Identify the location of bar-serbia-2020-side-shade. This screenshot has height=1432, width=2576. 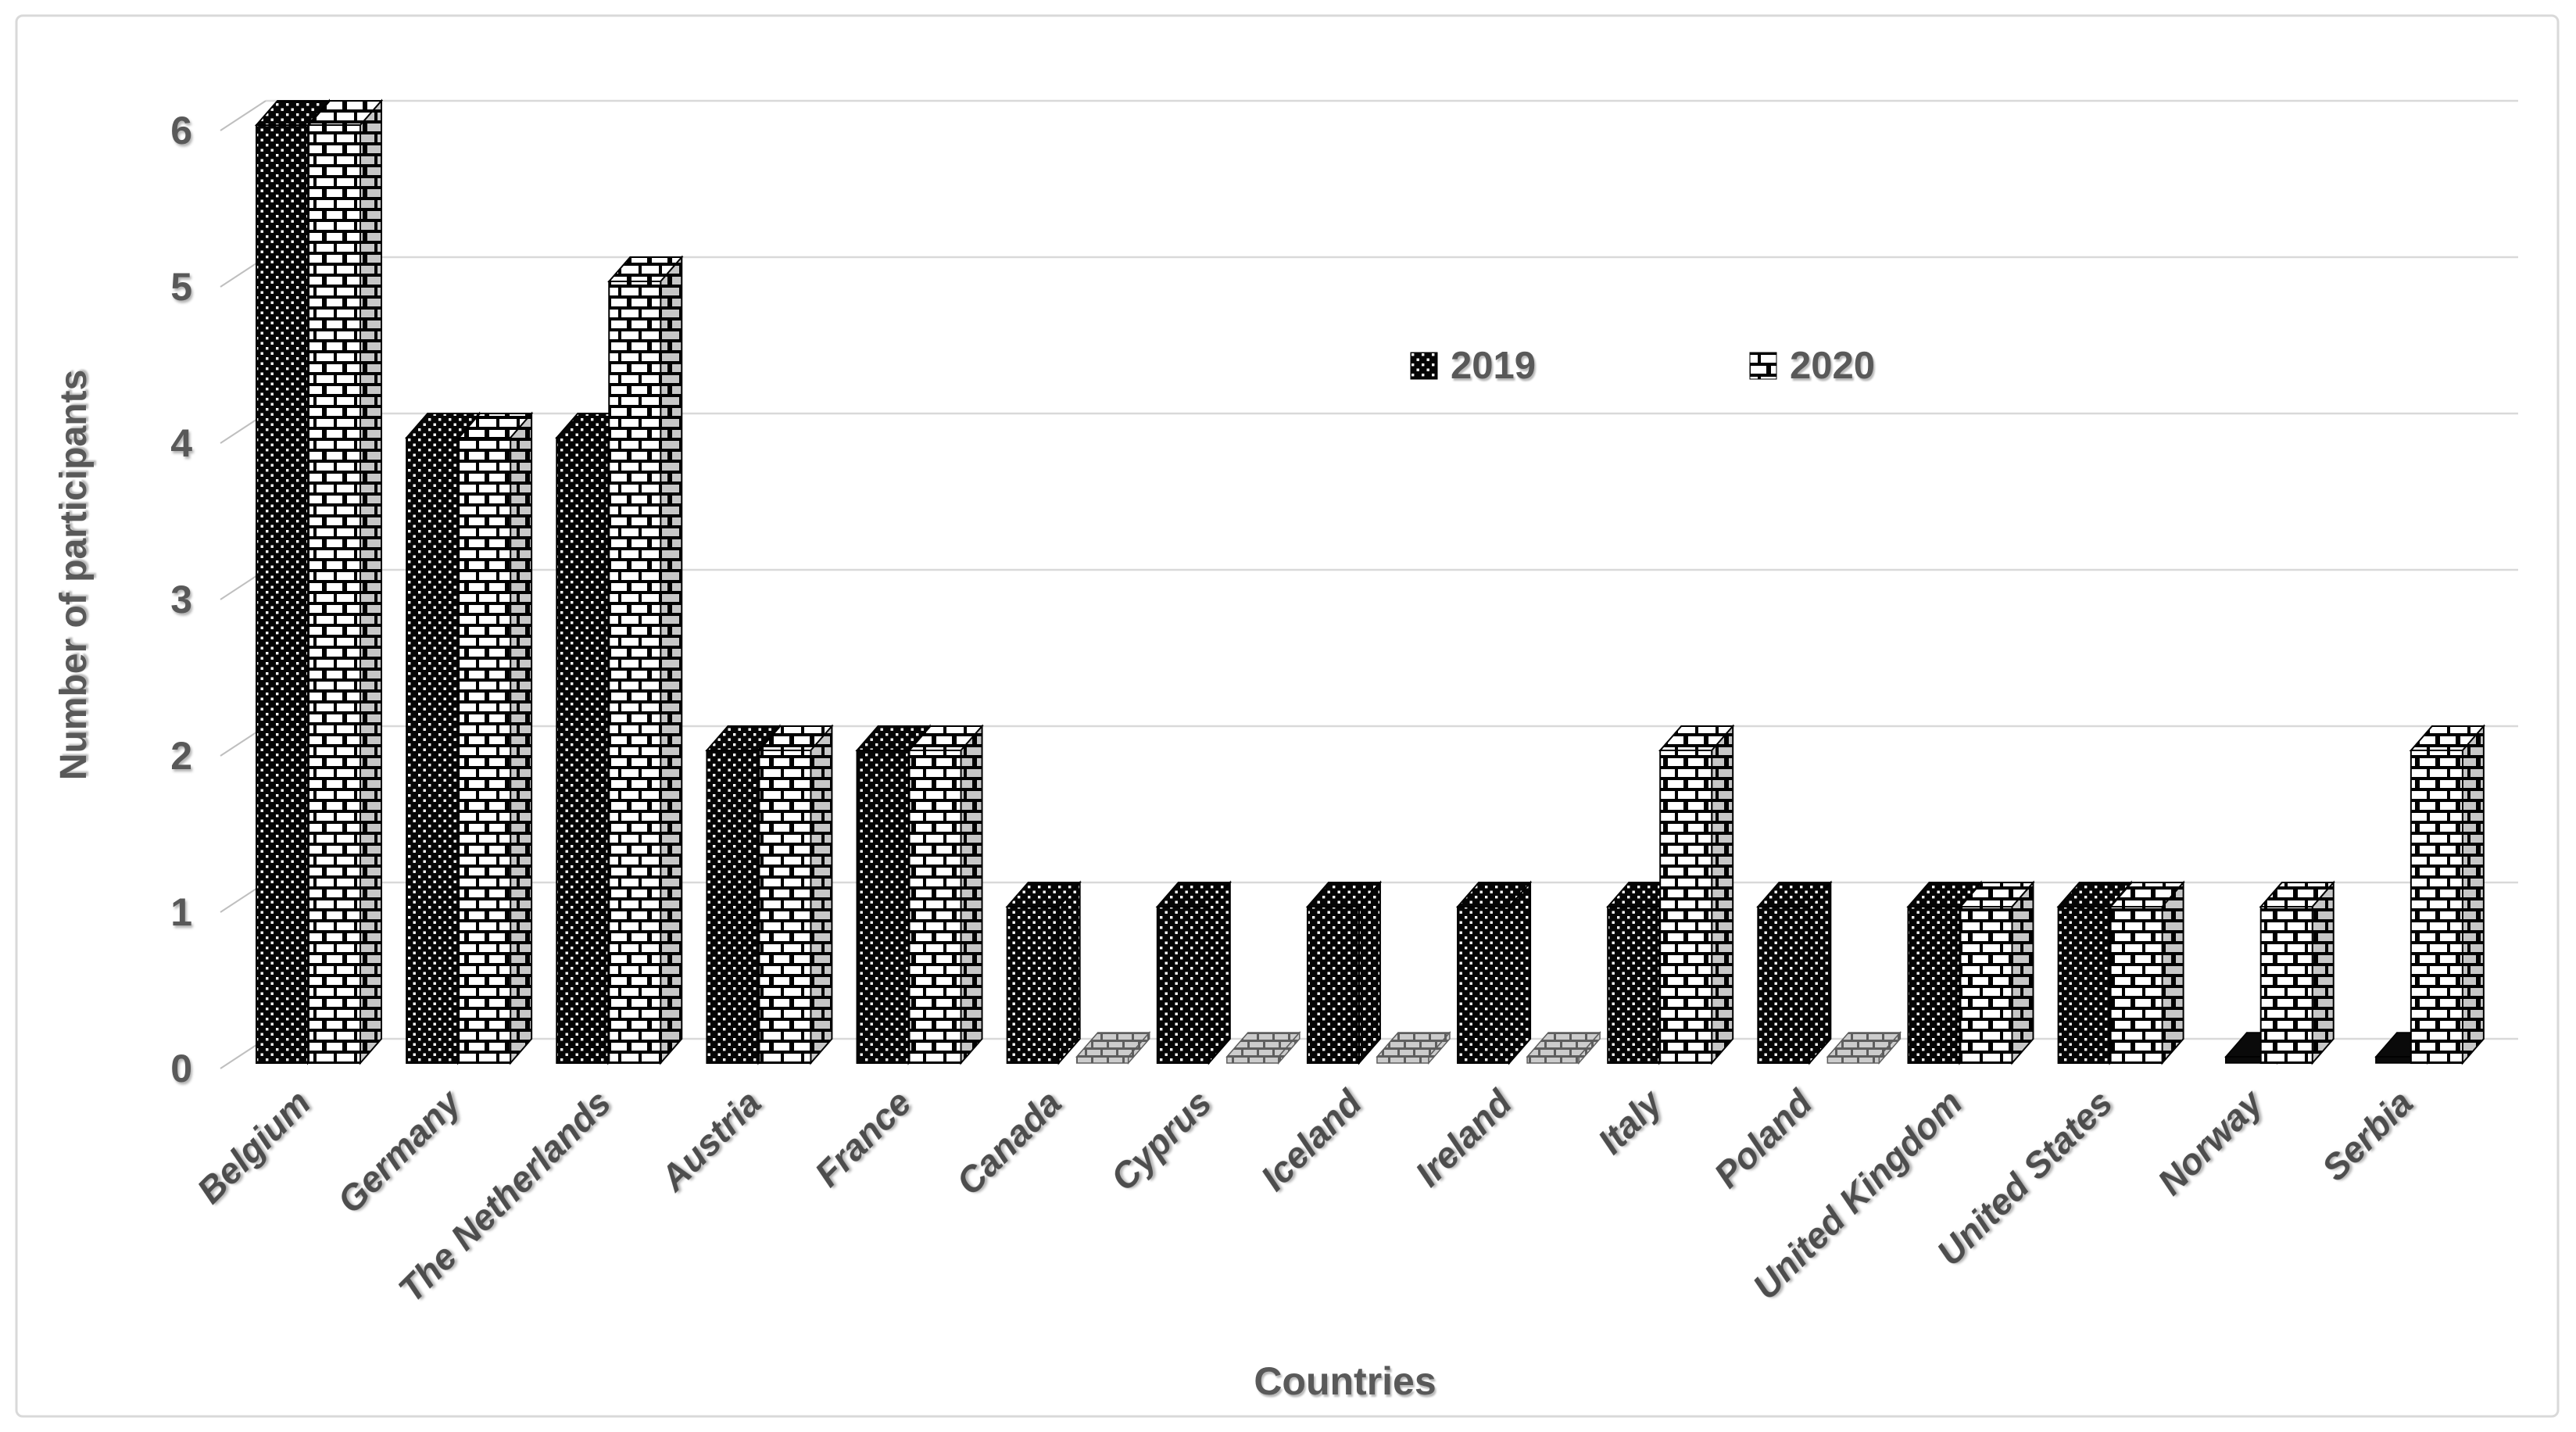
(2473, 895).